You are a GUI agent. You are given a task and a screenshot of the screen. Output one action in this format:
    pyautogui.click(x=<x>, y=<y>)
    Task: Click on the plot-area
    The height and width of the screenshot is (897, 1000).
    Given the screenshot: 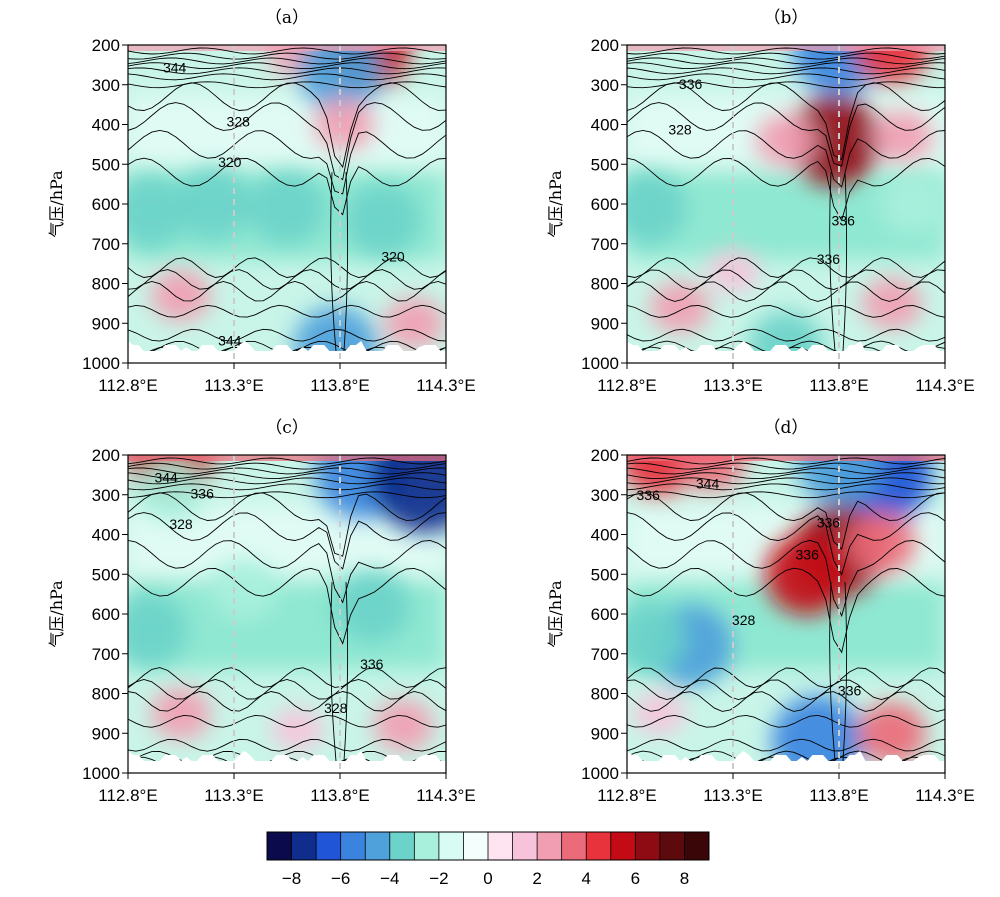 What is the action you would take?
    pyautogui.click(x=287, y=614)
    